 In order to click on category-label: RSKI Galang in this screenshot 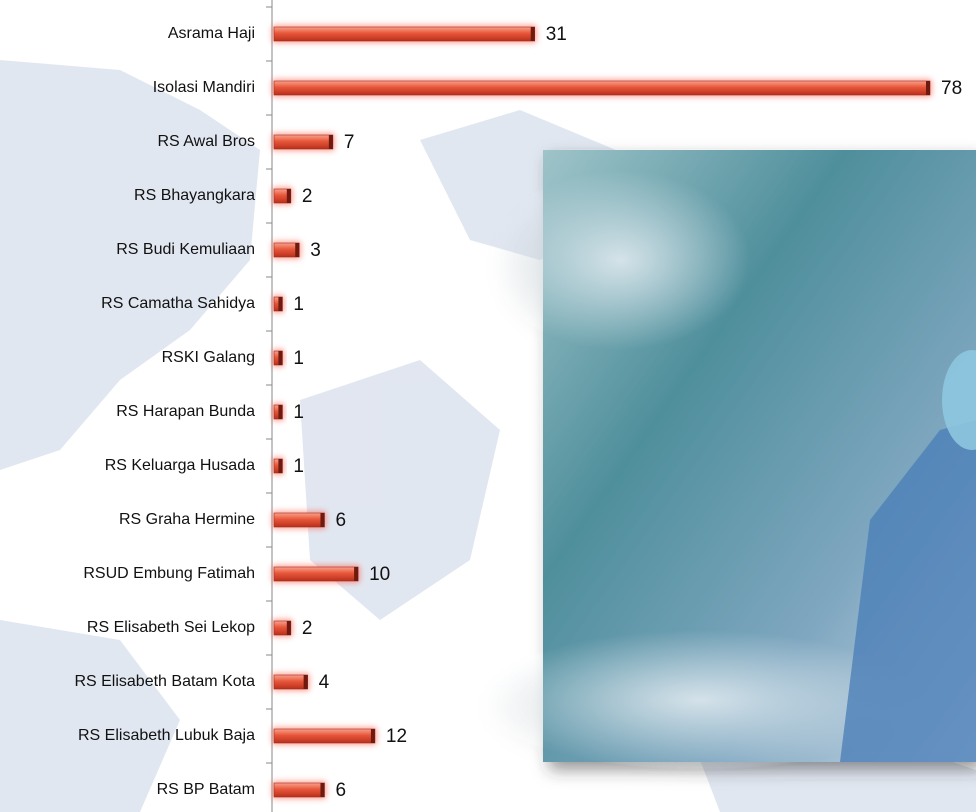, I will do `click(208, 357)`.